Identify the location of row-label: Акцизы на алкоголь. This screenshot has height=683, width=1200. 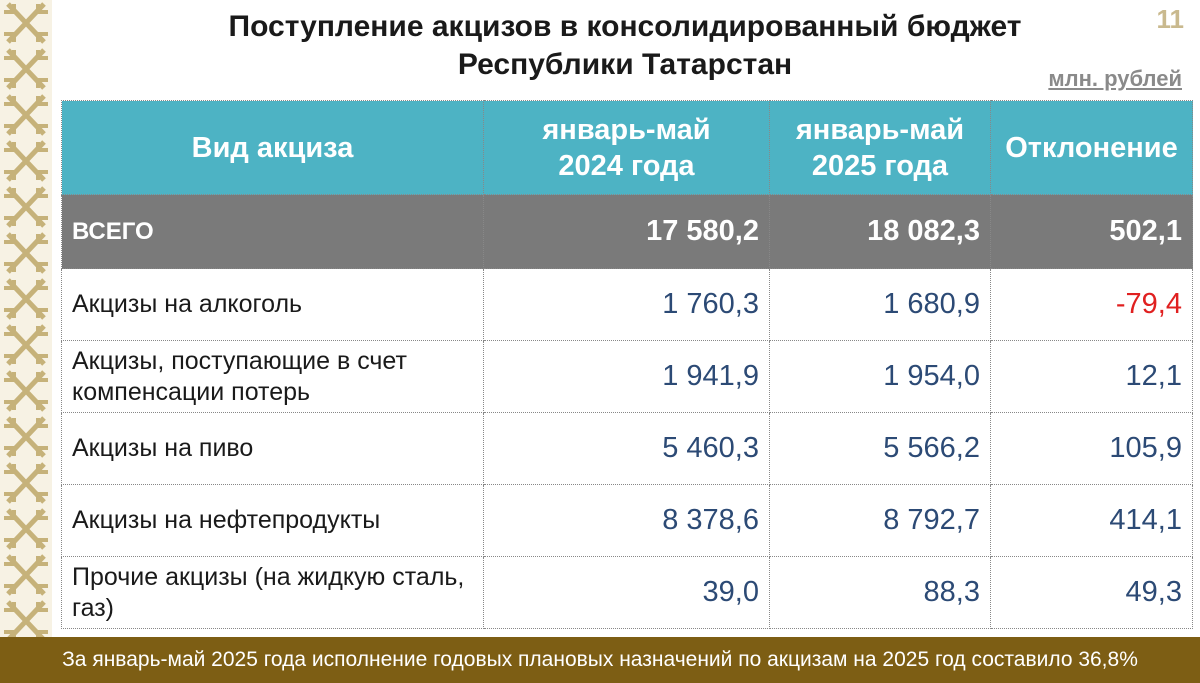
(272, 304).